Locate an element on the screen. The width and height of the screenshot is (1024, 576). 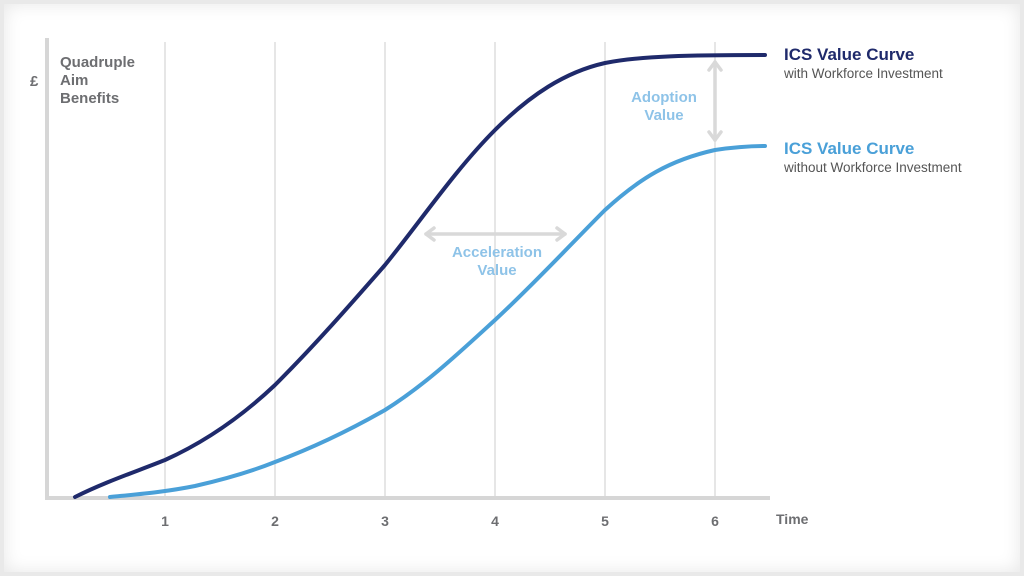
x-tick-4: 4 is located at coordinates (495, 521).